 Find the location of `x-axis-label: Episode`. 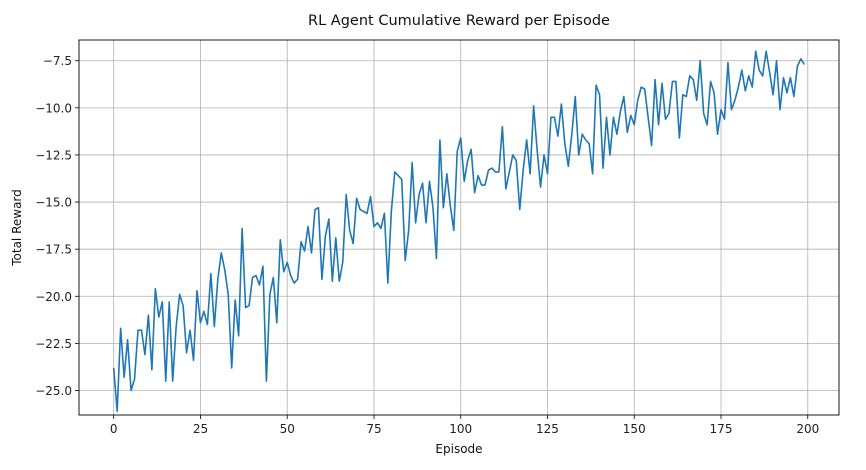

x-axis-label: Episode is located at coordinates (458, 449).